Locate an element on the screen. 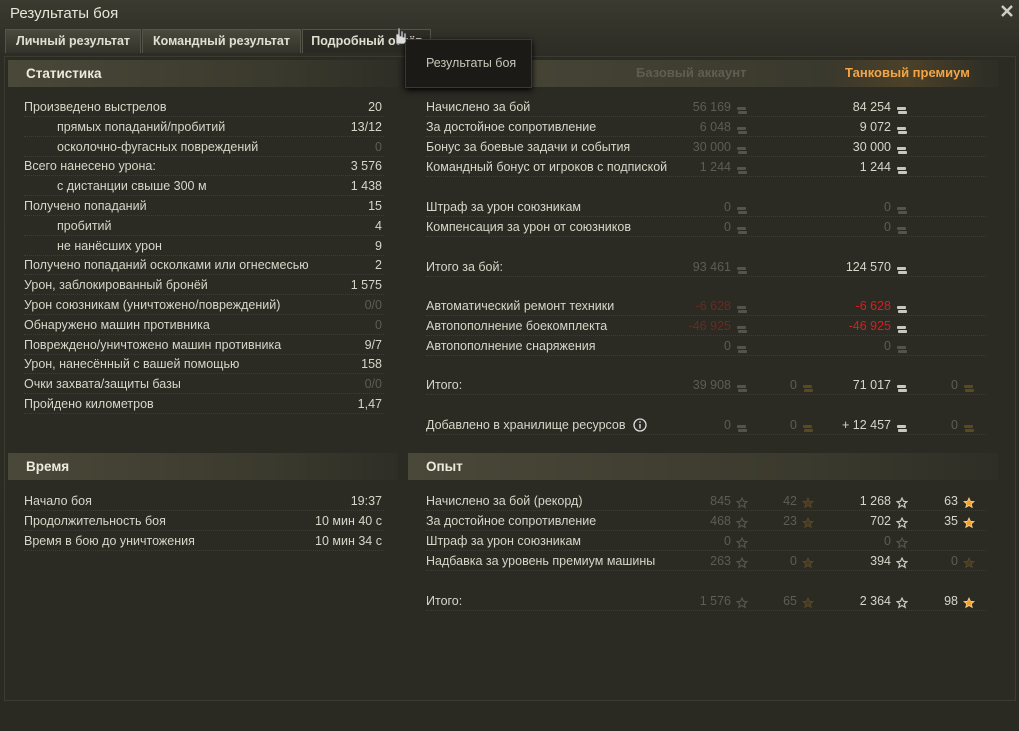  experience-value: 702 is located at coordinates (880, 521).